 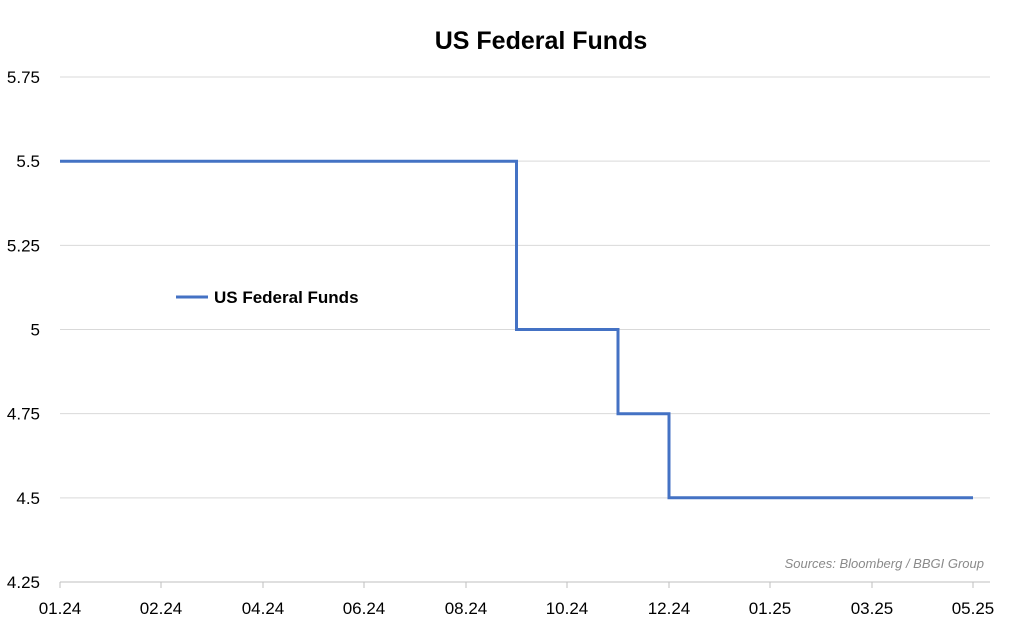 I want to click on x-tick-label: 06.24, so click(x=364, y=608).